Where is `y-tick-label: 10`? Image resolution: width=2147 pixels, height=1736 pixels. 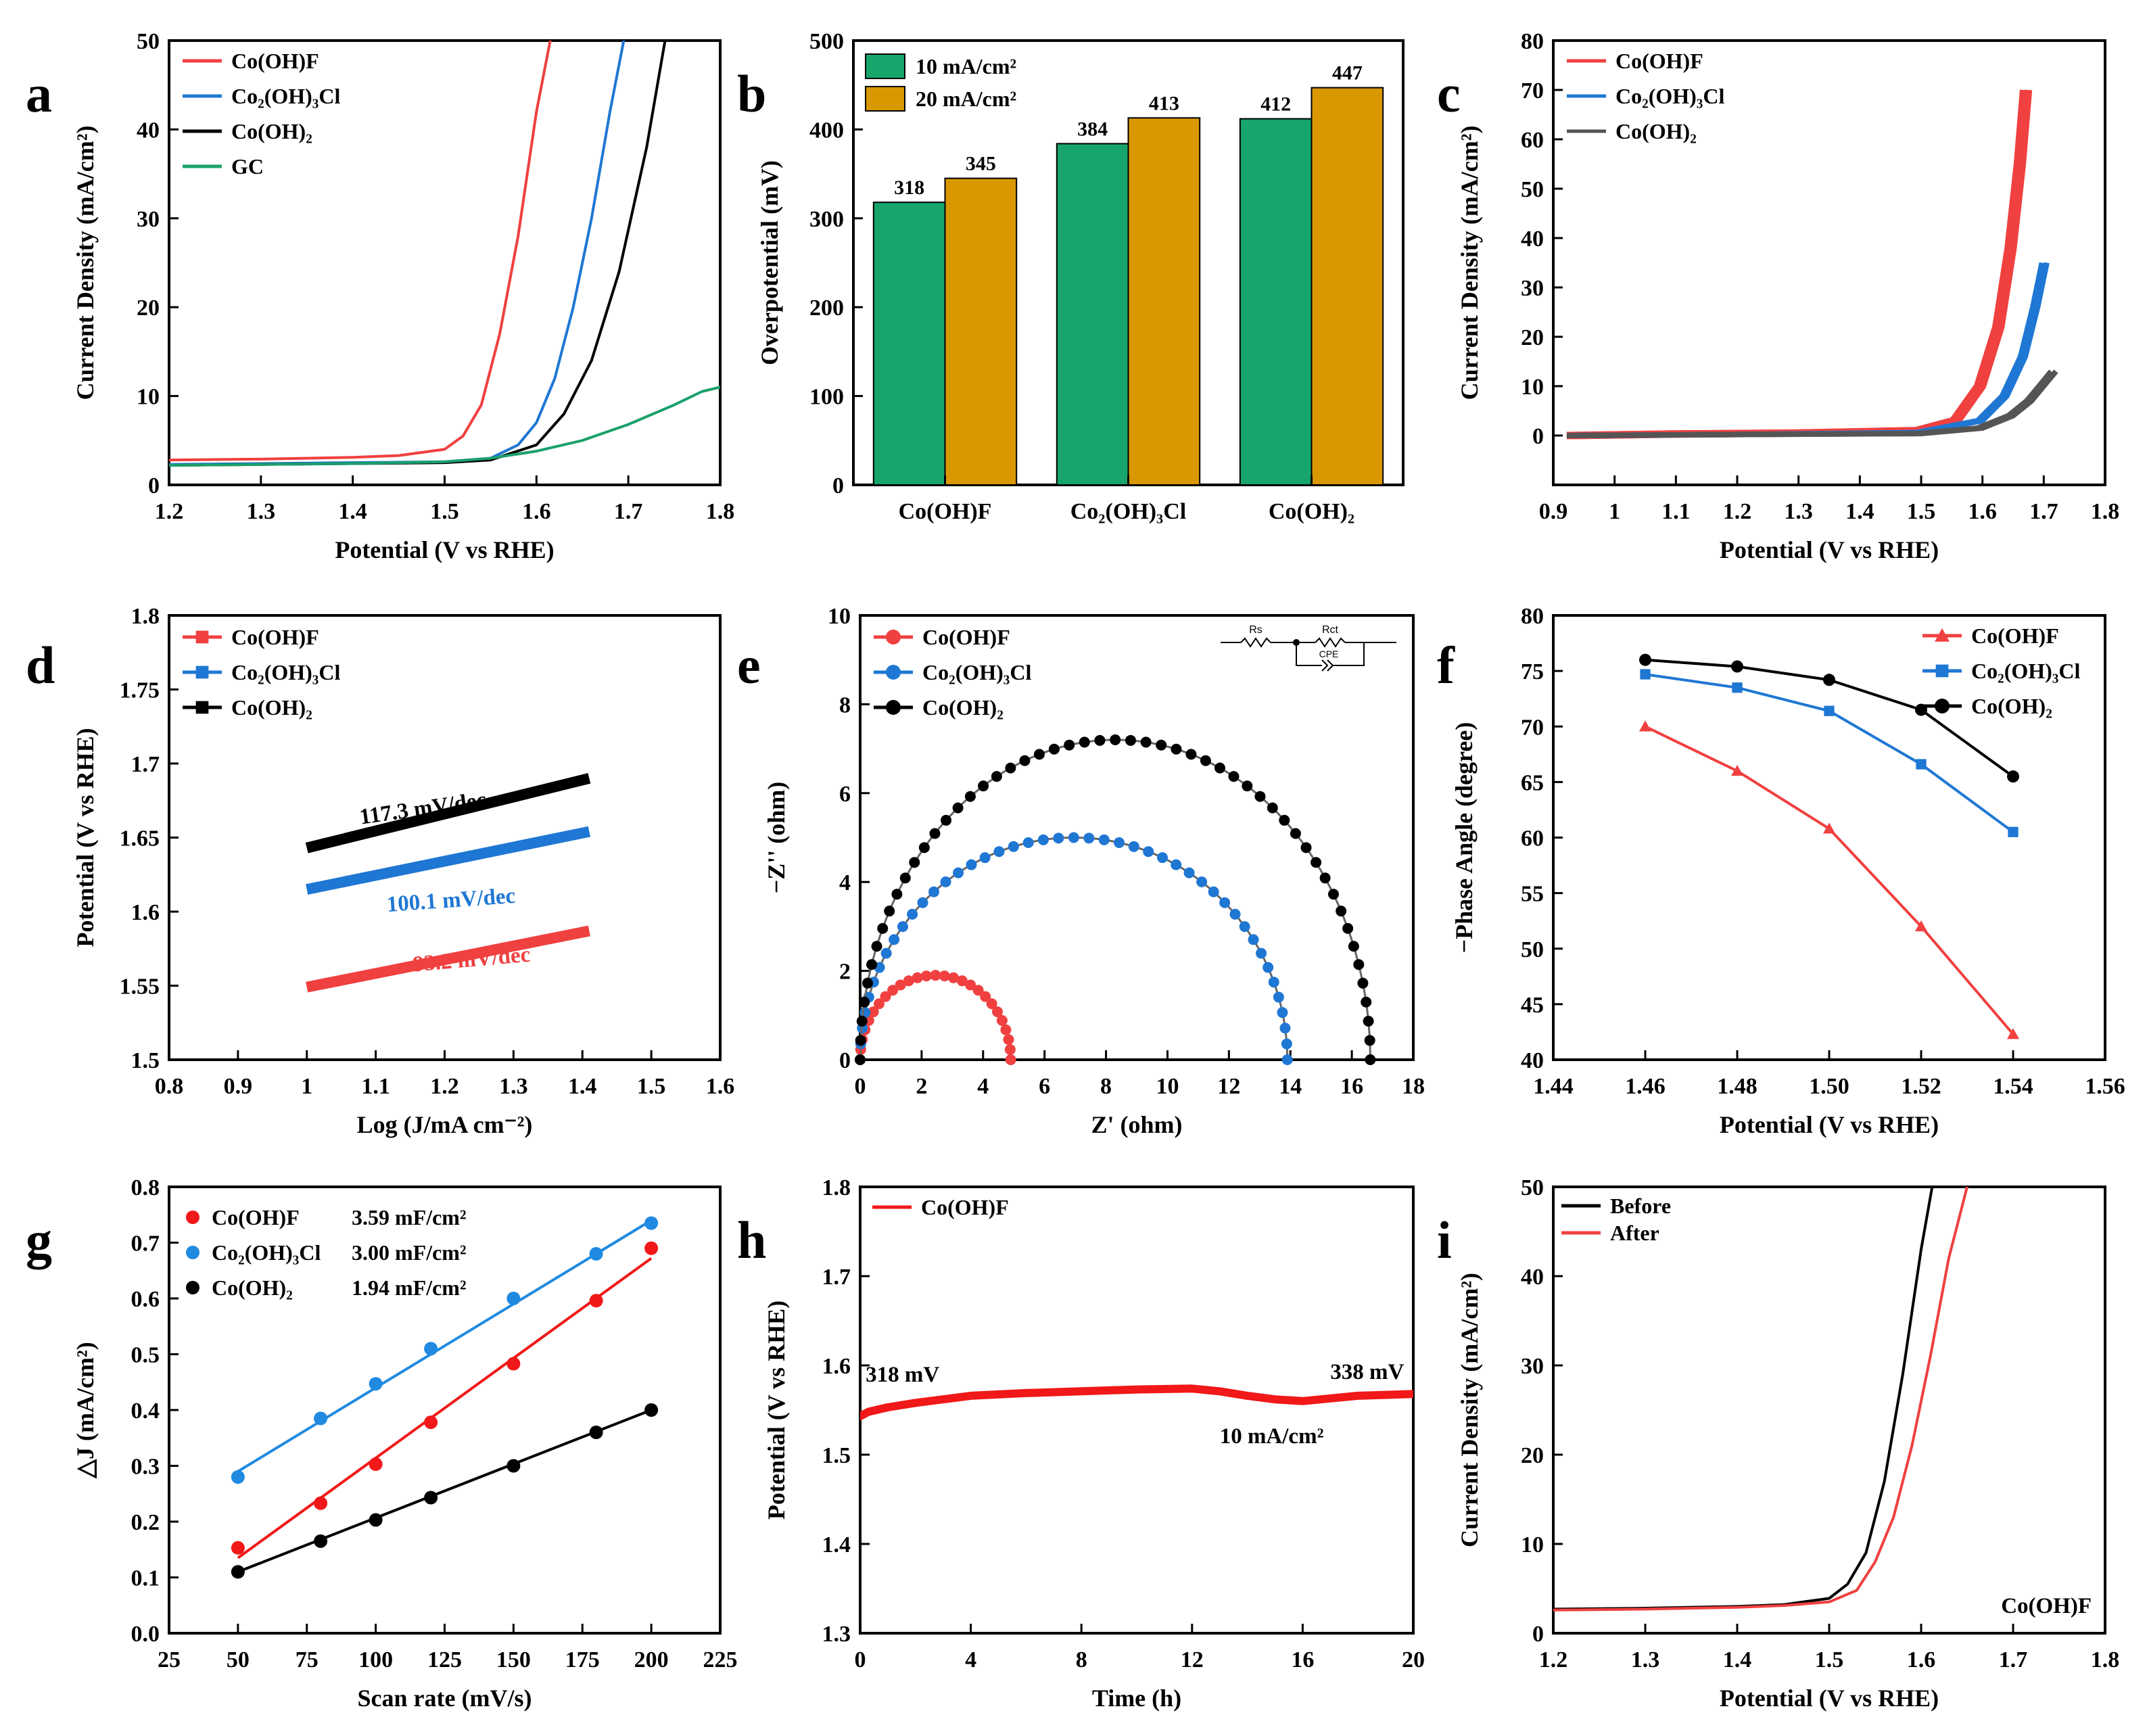
y-tick-label: 10 is located at coordinates (839, 616).